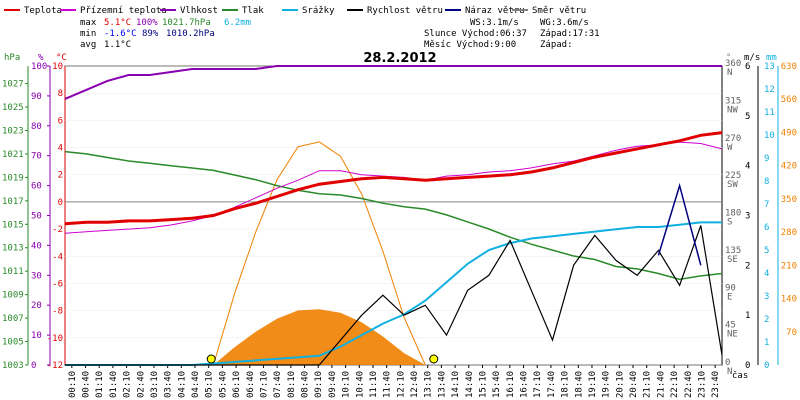  Describe the element at coordinates (497, 384) in the screenshot. I see `x-tick-label: 15:40` at that location.